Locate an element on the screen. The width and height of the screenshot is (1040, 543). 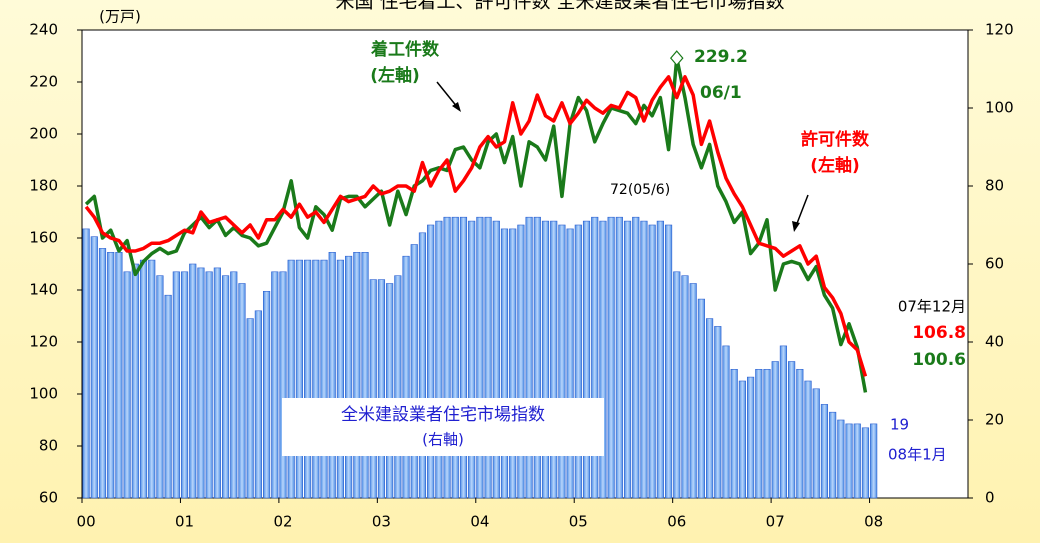
x-tick-label: 07 is located at coordinates (775, 522).